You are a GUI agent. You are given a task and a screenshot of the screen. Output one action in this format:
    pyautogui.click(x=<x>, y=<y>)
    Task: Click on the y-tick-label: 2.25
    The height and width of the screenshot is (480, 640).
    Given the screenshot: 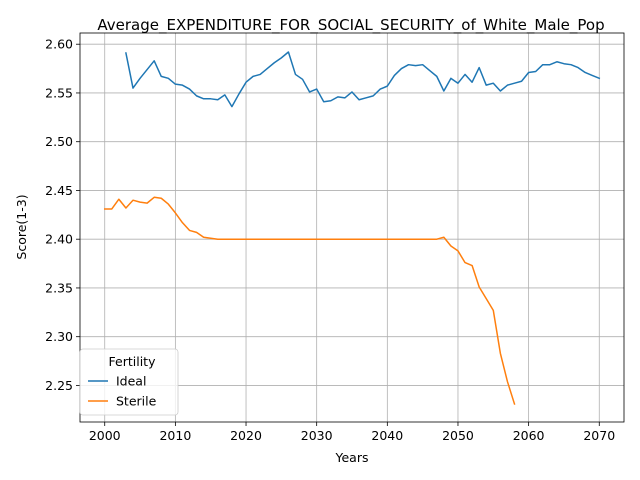 What is the action you would take?
    pyautogui.click(x=59, y=385)
    